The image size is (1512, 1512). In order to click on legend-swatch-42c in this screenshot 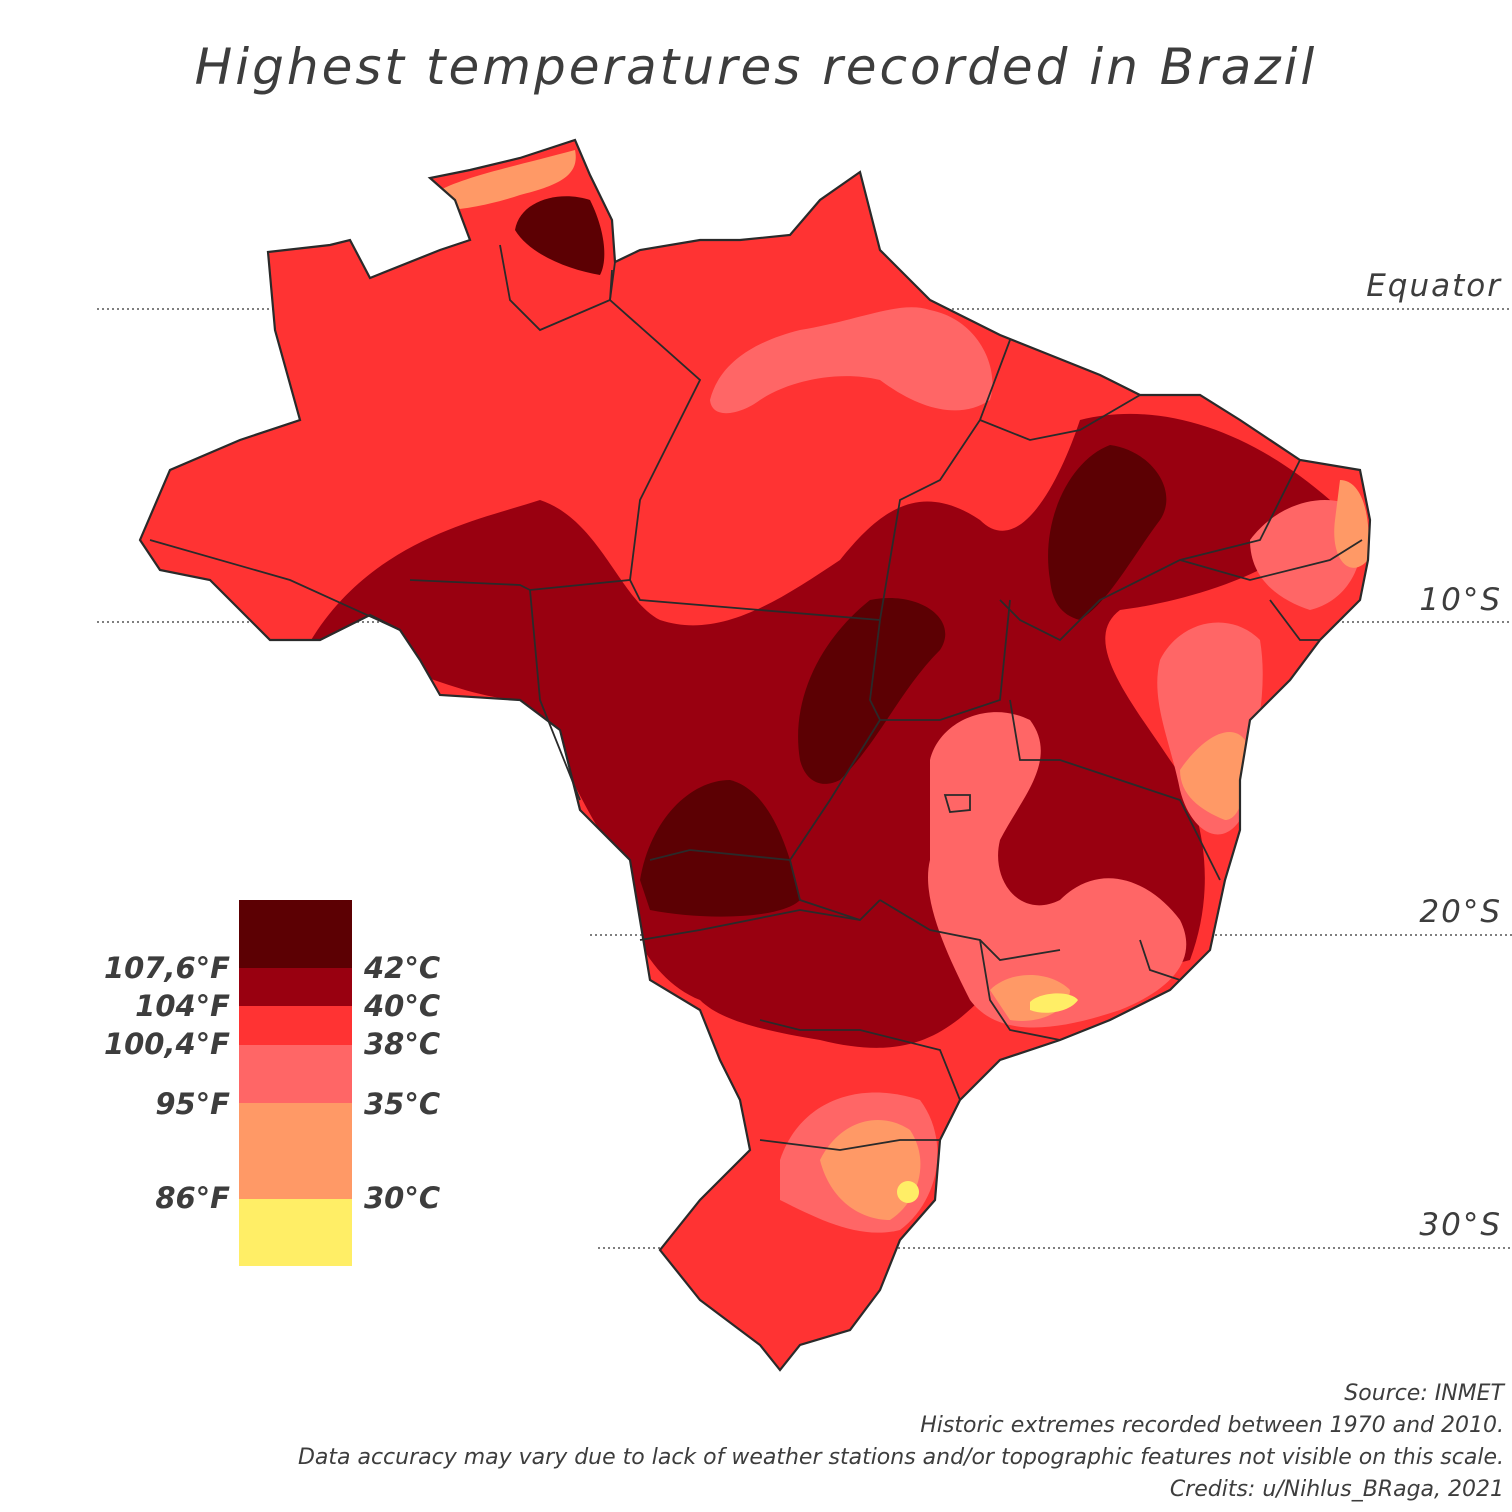, I will do `click(295, 934)`.